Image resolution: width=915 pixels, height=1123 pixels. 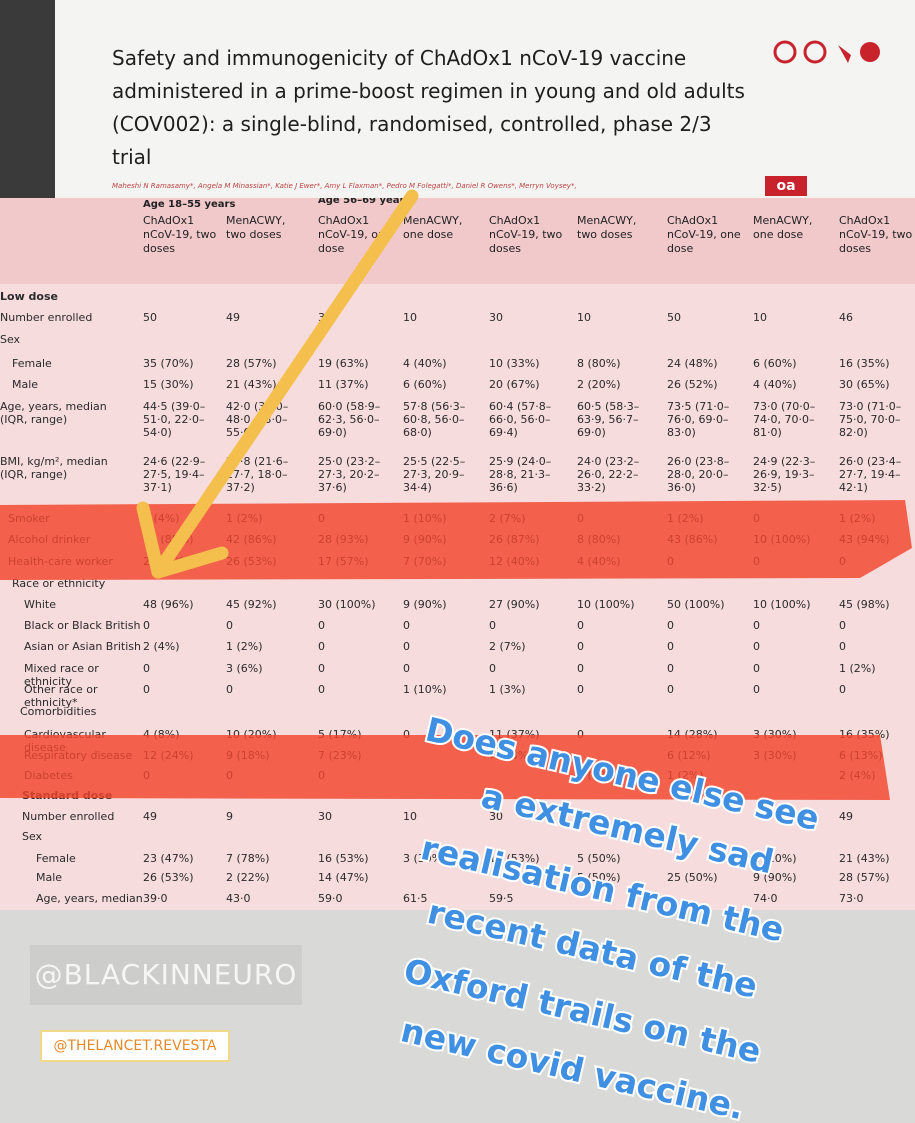 I want to click on row-label: BMI, kg/m², median (IQR, range), so click(x=54, y=468).